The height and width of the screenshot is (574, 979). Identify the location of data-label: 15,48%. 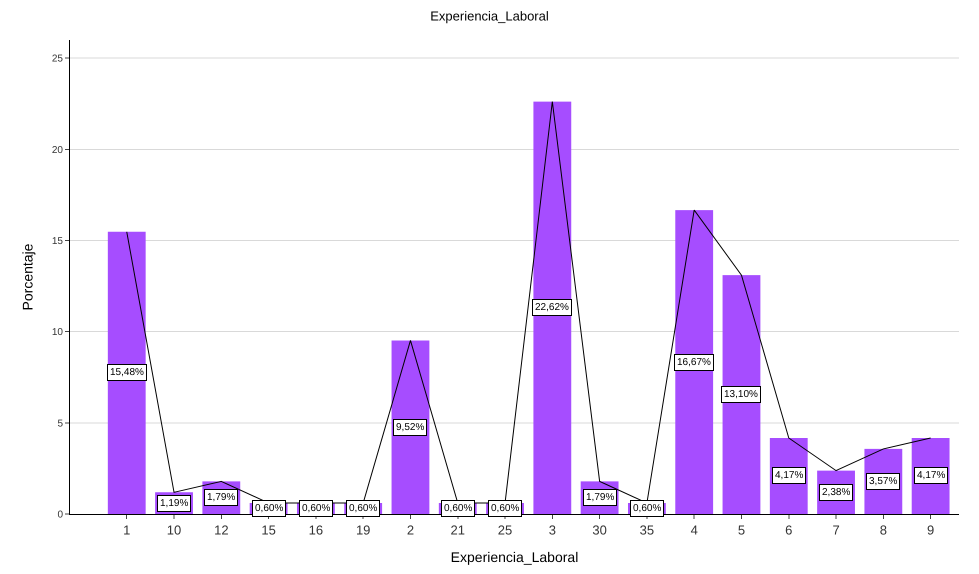
(127, 372).